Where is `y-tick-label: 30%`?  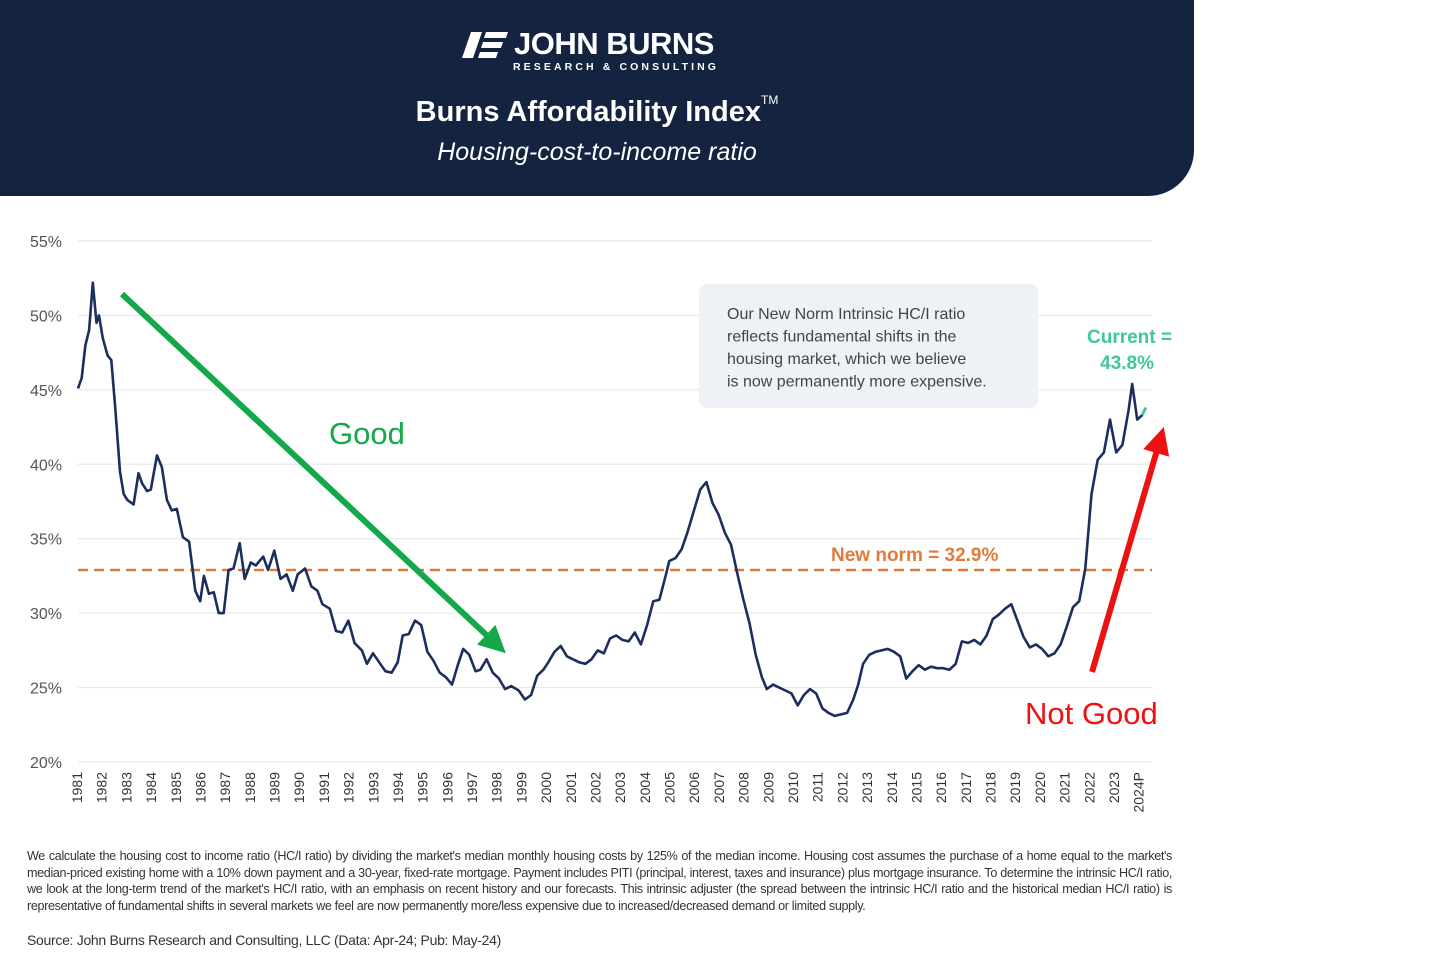 y-tick-label: 30% is located at coordinates (46, 614).